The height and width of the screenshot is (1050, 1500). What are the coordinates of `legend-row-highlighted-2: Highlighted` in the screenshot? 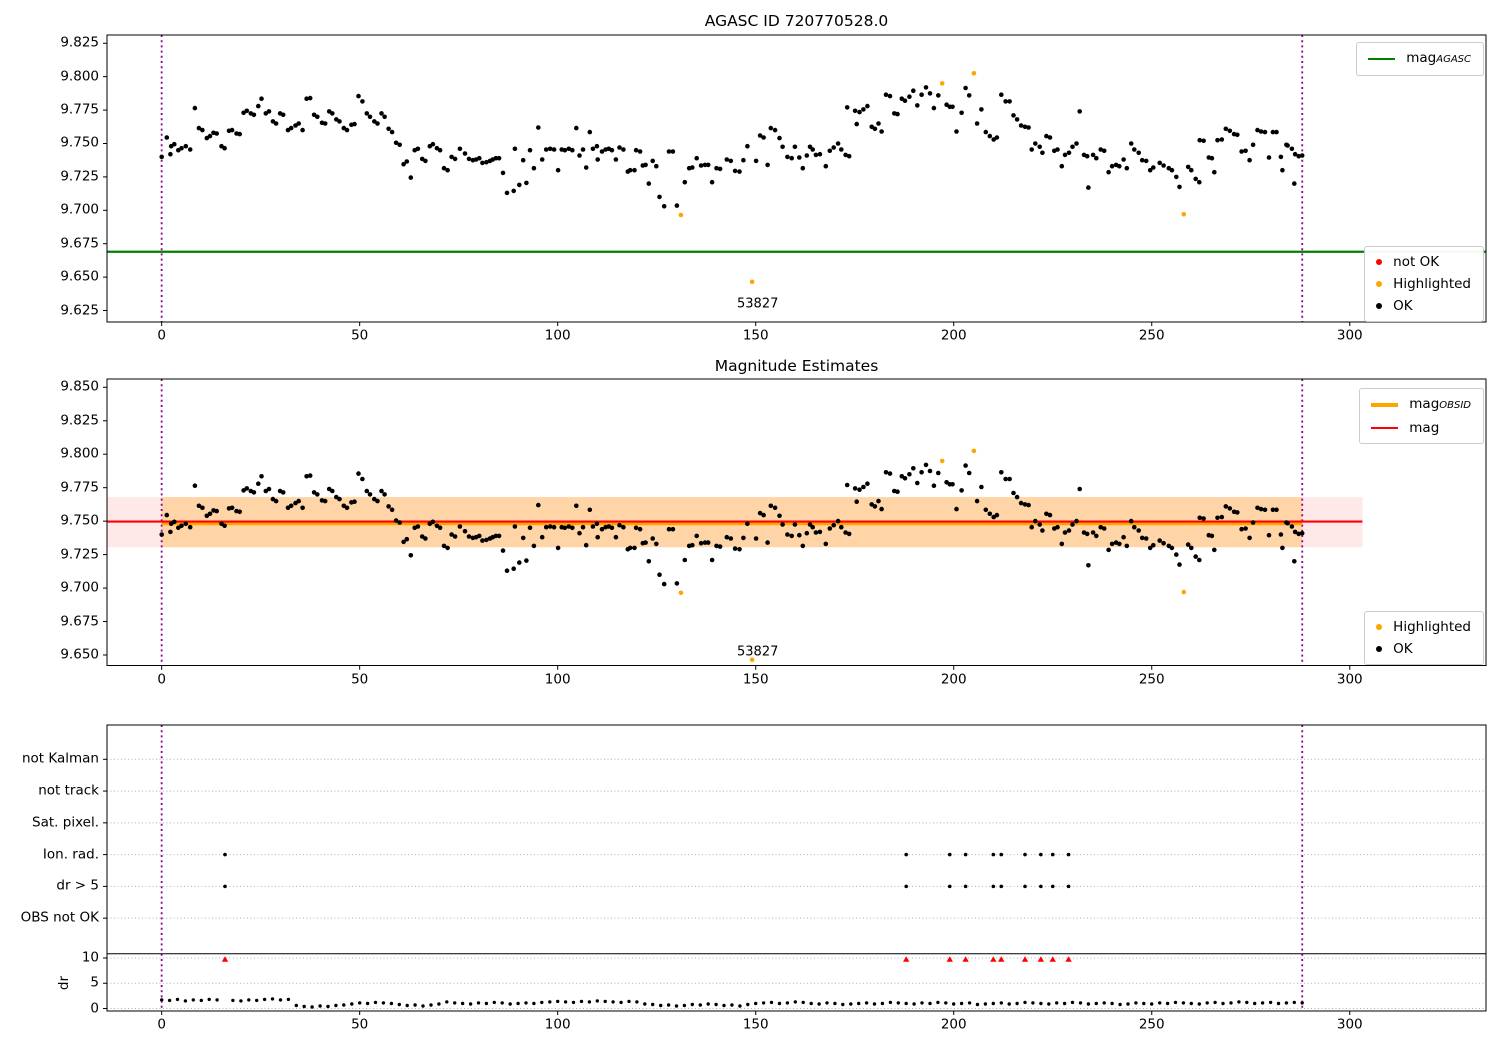 It's located at (1423, 627).